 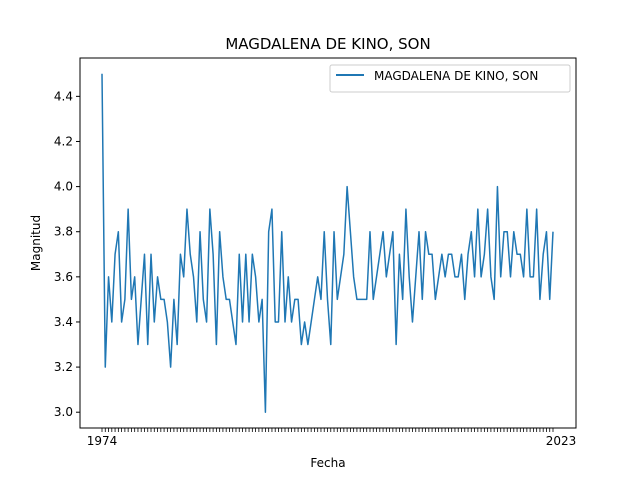 What do you see at coordinates (327, 44) in the screenshot?
I see `chart-title: MAGDALENA DE KINO, SON` at bounding box center [327, 44].